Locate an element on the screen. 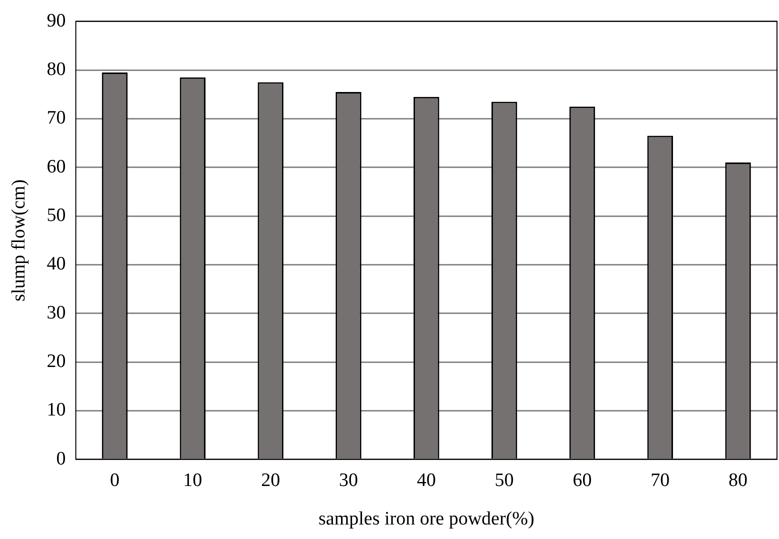  y-tick-label: 30 is located at coordinates (56, 313).